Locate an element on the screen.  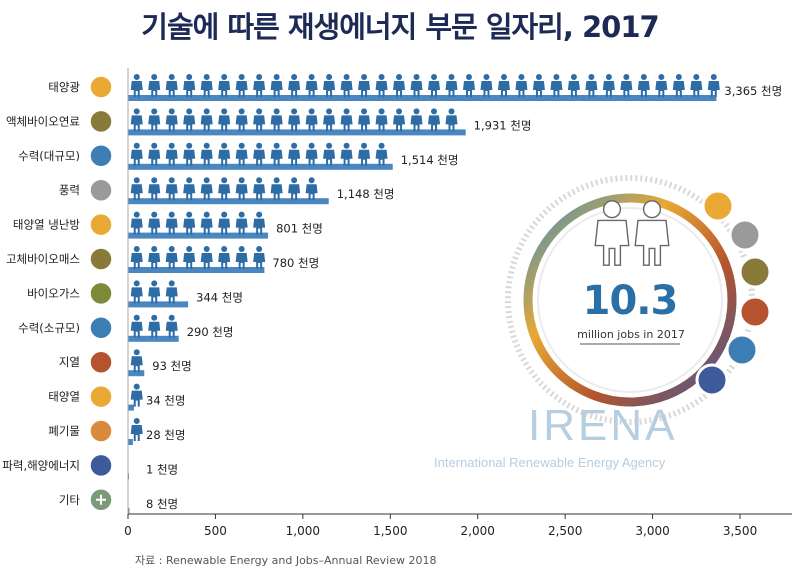
x-tick-label: 500 is located at coordinates (215, 531).